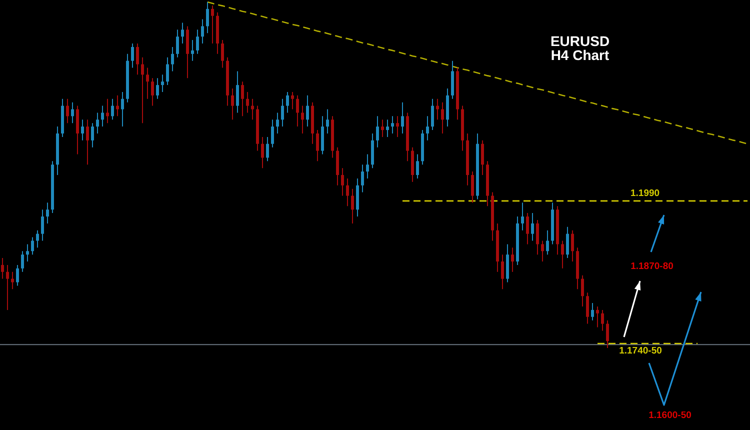 The height and width of the screenshot is (430, 750). What do you see at coordinates (580, 41) in the screenshot?
I see `text: EURUSD` at bounding box center [580, 41].